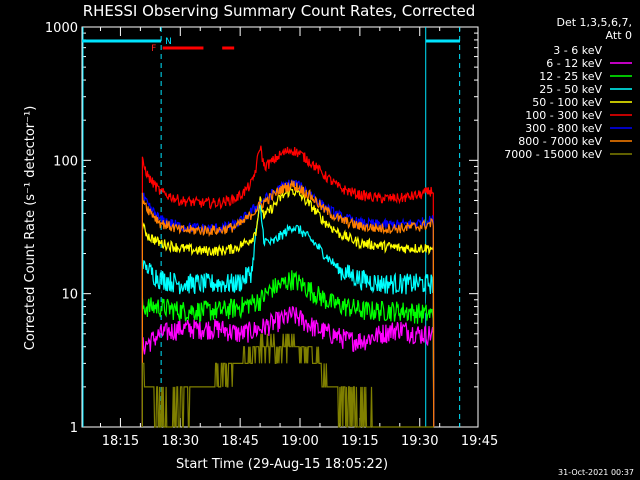 The height and width of the screenshot is (480, 640). I want to click on legend-label: 7000 - 15000 keV, so click(553, 154).